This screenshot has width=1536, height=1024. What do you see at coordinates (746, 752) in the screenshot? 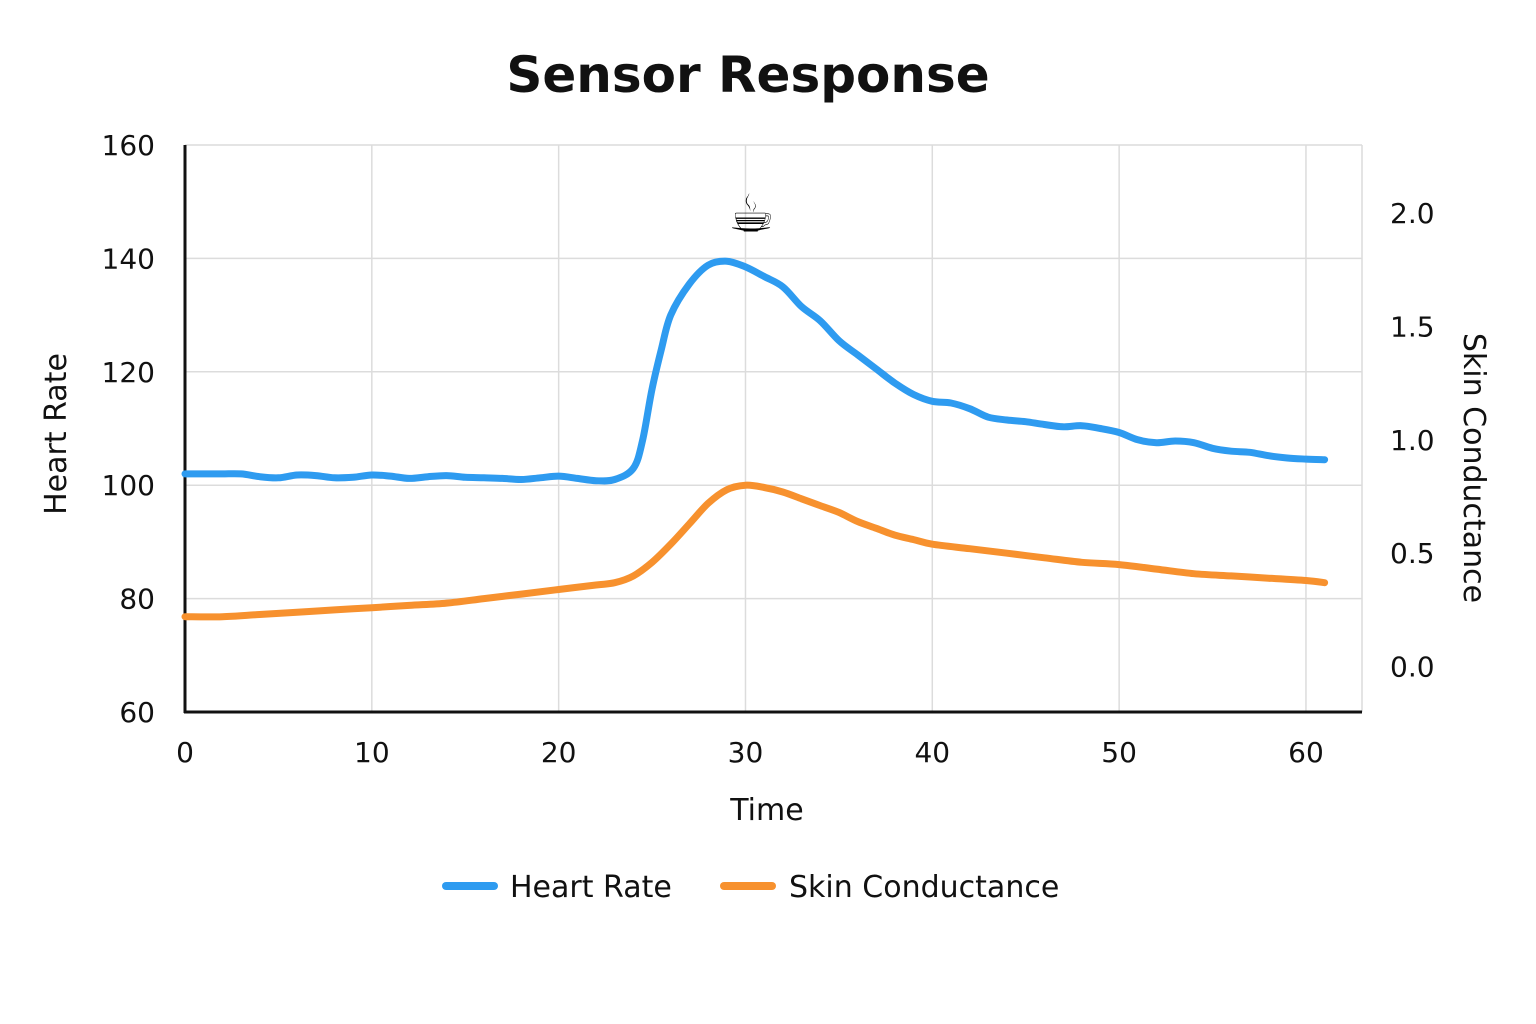
I see `x-tick-label: 30` at bounding box center [746, 752].